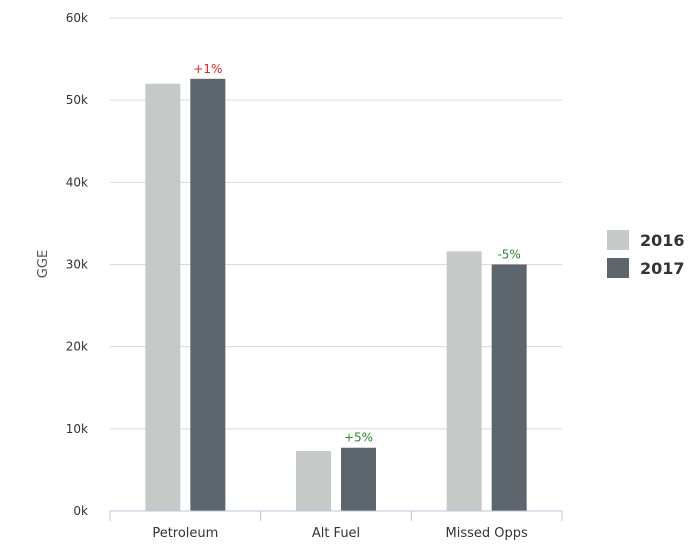 Image resolution: width=696 pixels, height=544 pixels. What do you see at coordinates (358, 438) in the screenshot?
I see `change-label: +5%` at bounding box center [358, 438].